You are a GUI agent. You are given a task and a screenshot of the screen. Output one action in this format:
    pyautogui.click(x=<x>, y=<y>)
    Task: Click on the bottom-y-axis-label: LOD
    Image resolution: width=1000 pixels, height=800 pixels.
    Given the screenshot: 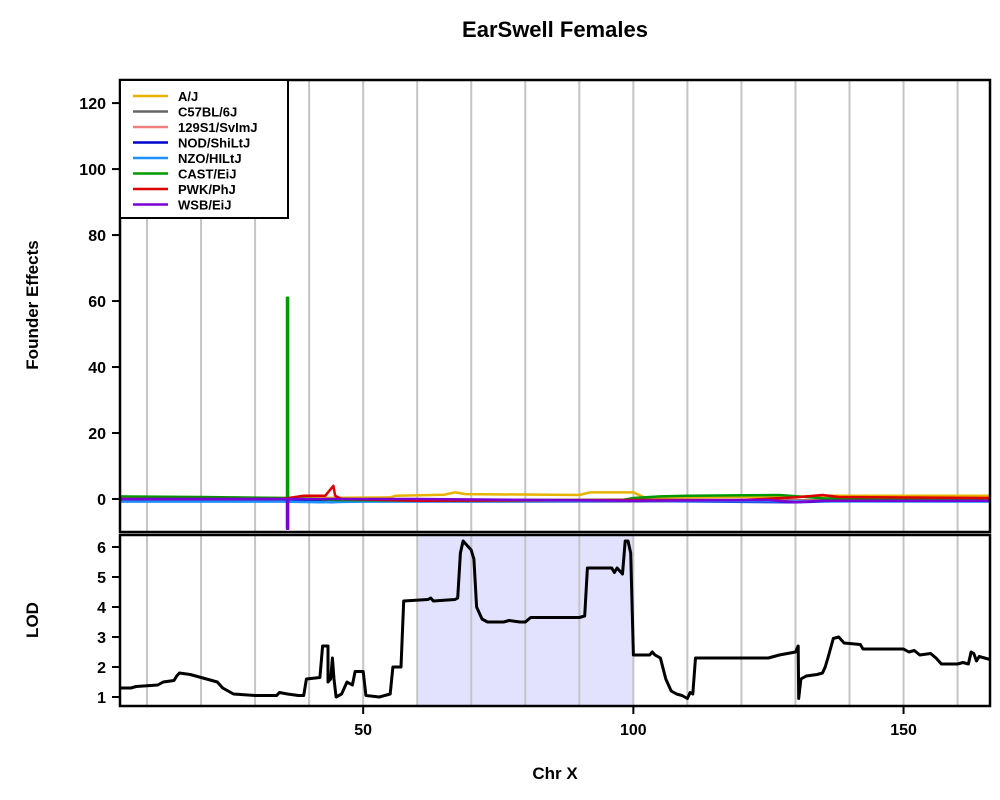 What is the action you would take?
    pyautogui.click(x=32, y=620)
    